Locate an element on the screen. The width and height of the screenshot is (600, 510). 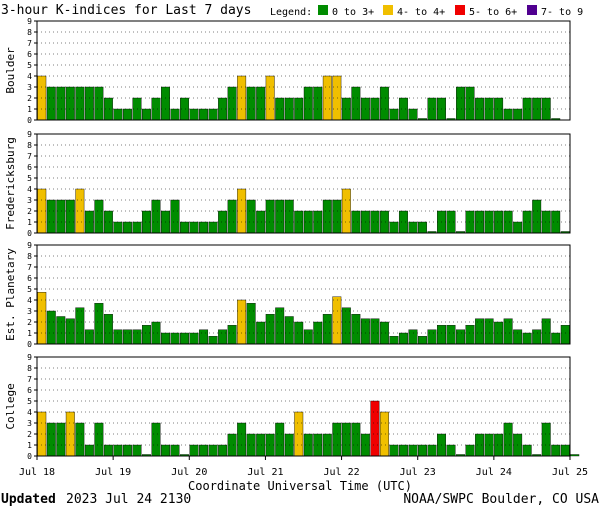
legend: 0 to 3+ 4- to 4+ 5- to 6+ 7- to 9 is located at coordinates (450, 11).